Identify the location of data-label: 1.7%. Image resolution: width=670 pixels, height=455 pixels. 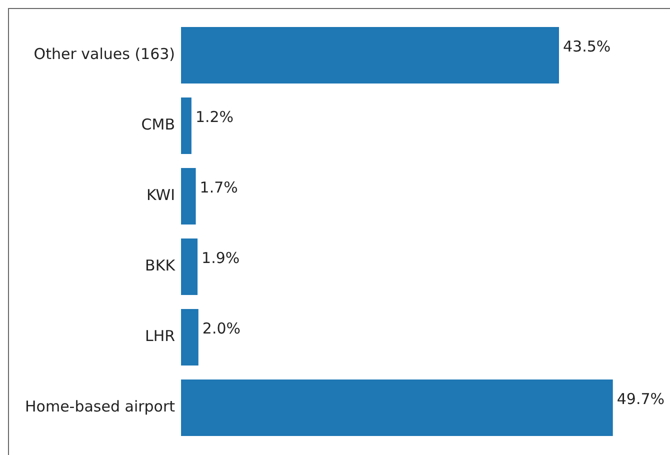
(219, 187).